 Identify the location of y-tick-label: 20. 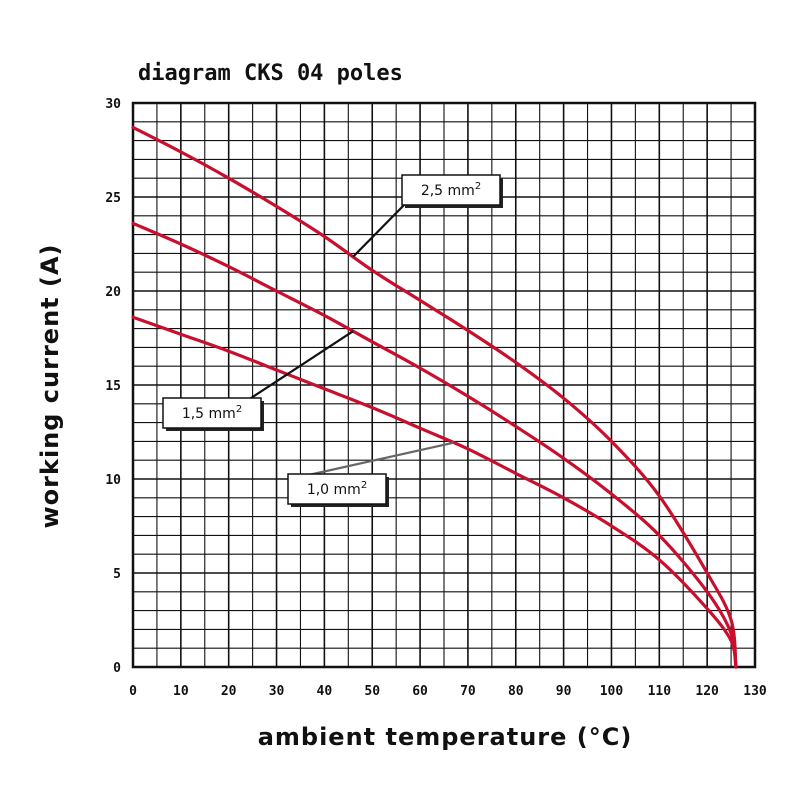
(113, 292).